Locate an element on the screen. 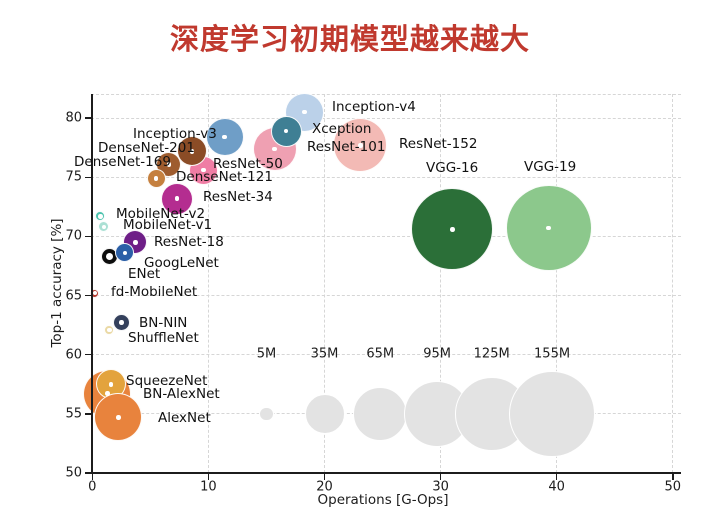 The height and width of the screenshot is (520, 720). bubble-center-dot-inception-v3 is located at coordinates (224, 137).